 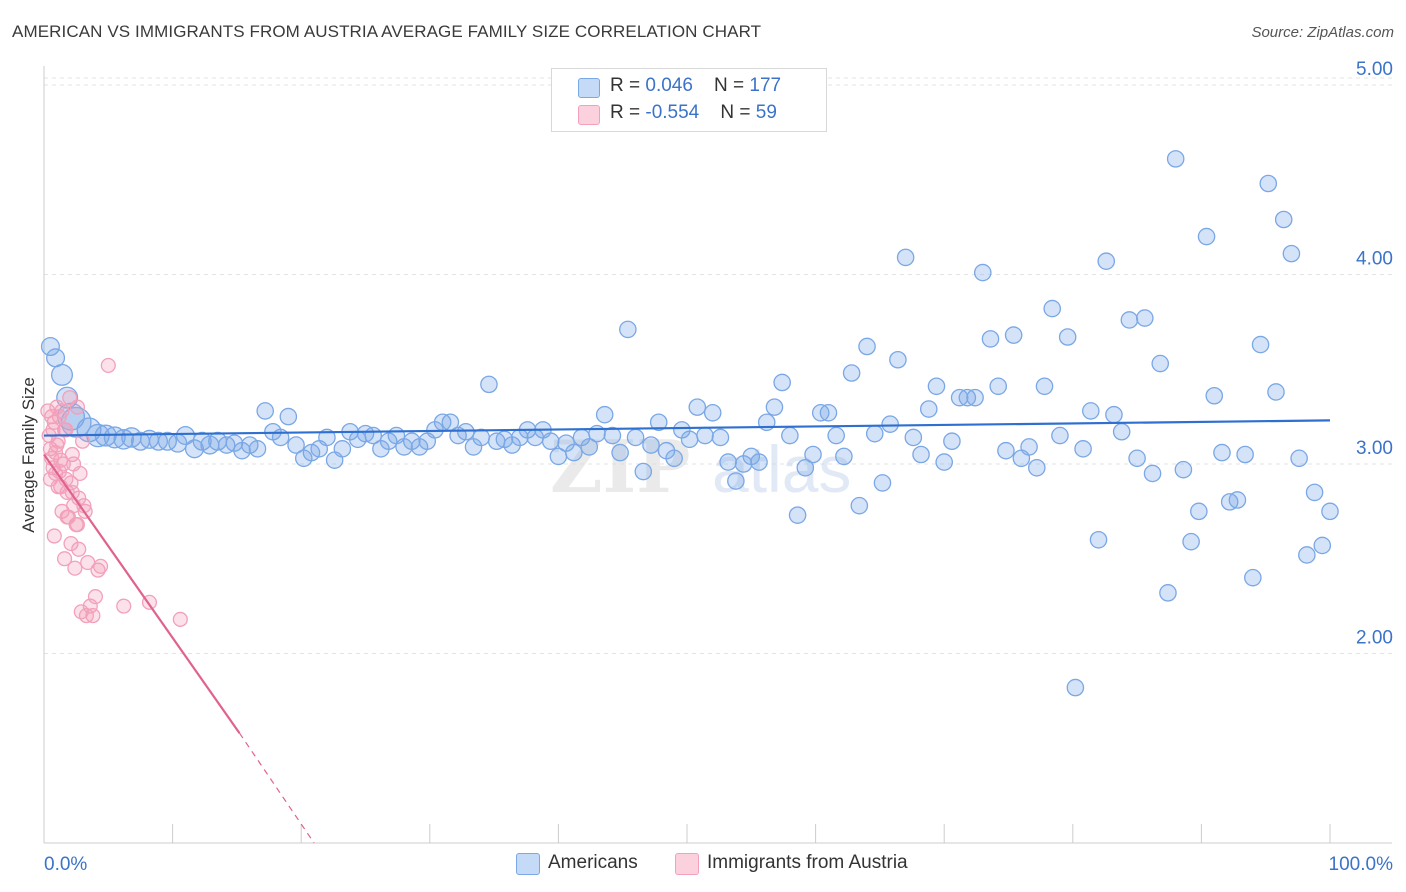 What do you see at coordinates (1322, 32) in the screenshot?
I see `source-label: Source: ZipAtlas.com` at bounding box center [1322, 32].